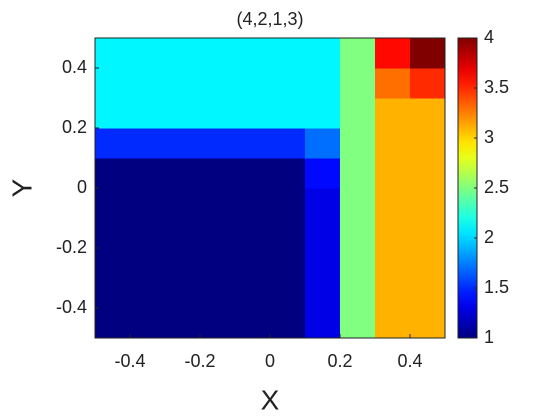  I want to click on colorbar-tick-label: 2, so click(489, 237).